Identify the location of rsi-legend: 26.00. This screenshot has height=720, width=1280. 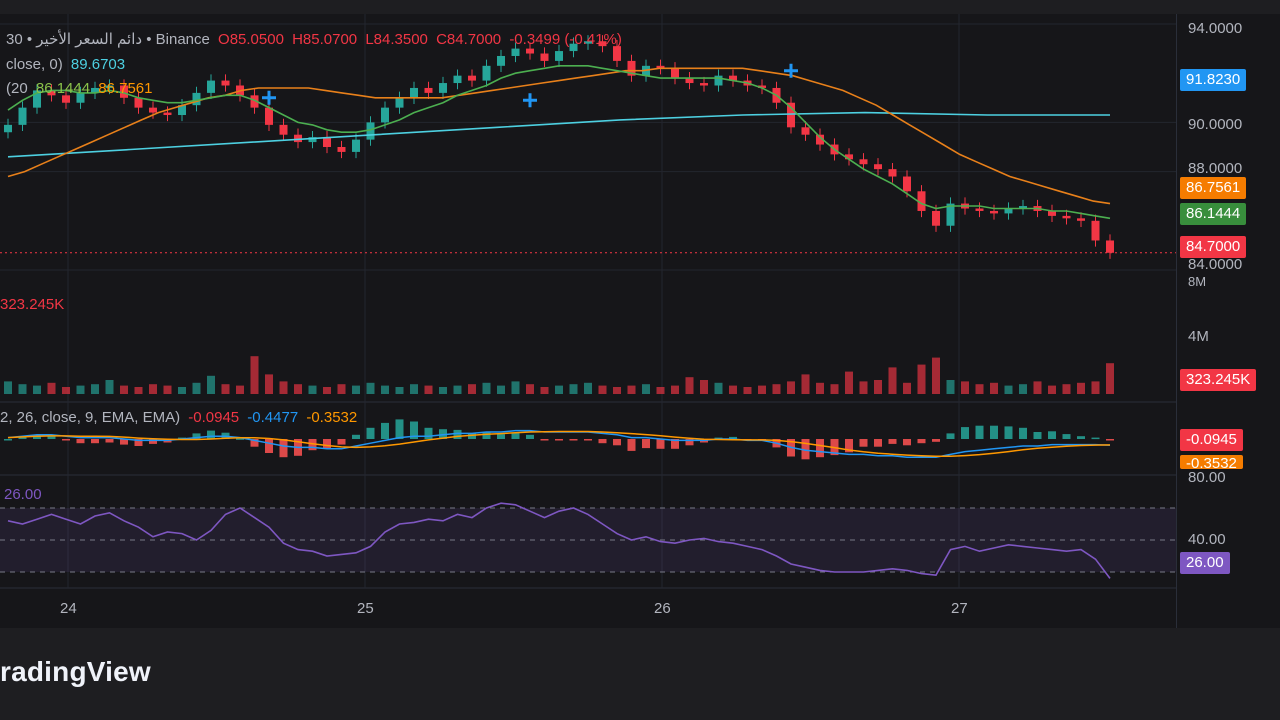
(23, 494).